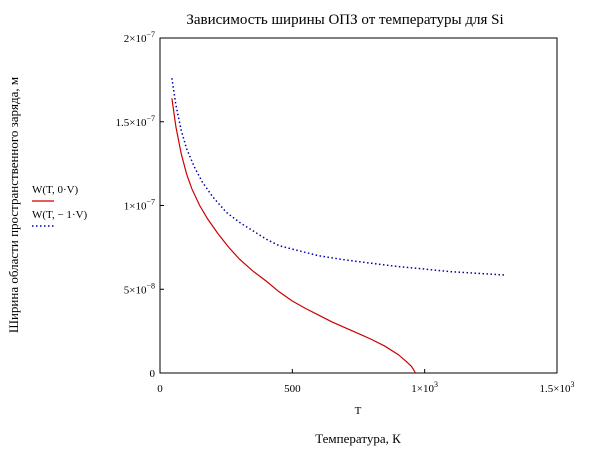  Describe the element at coordinates (60, 205) in the screenshot. I see `legend: W(T, 0·V) W(T, − 1·V)` at that location.